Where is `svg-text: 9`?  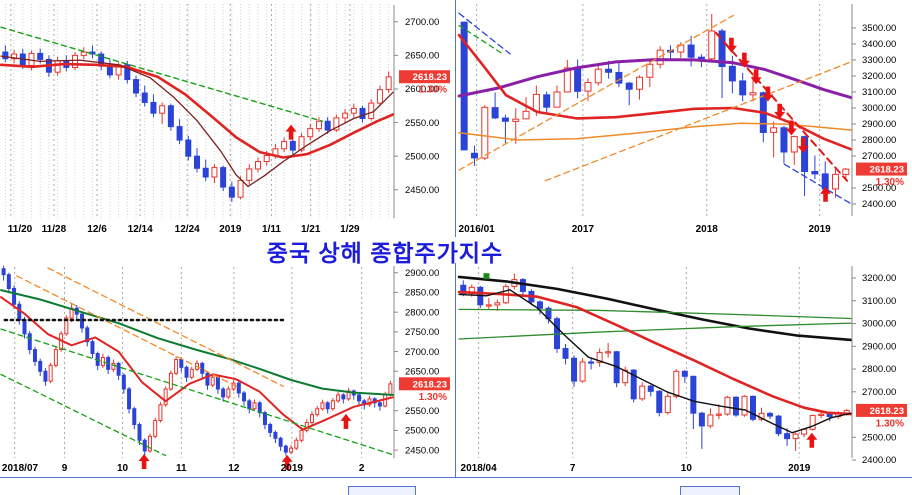 svg-text: 9 is located at coordinates (65, 468).